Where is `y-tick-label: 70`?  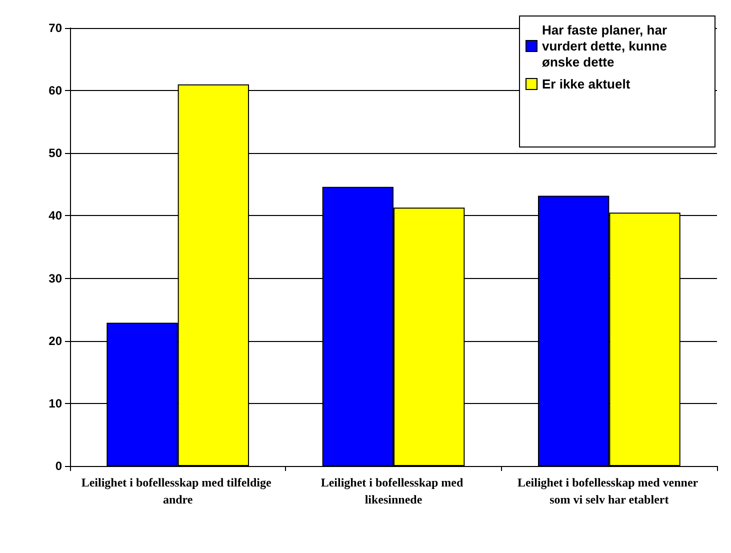 y-tick-label: 70 is located at coordinates (55, 28).